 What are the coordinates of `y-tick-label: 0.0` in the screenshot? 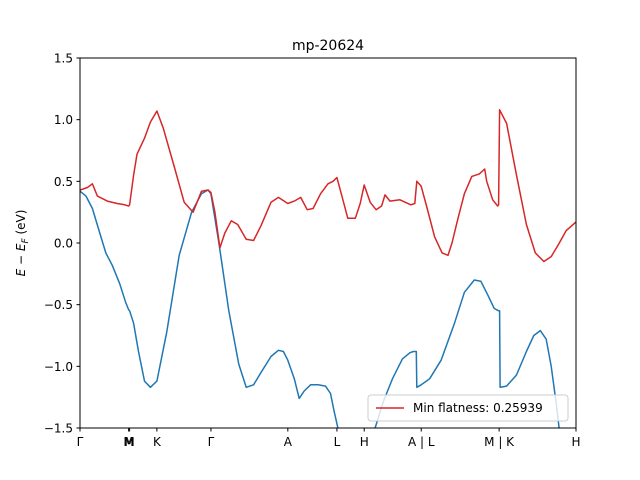 It's located at (63, 244).